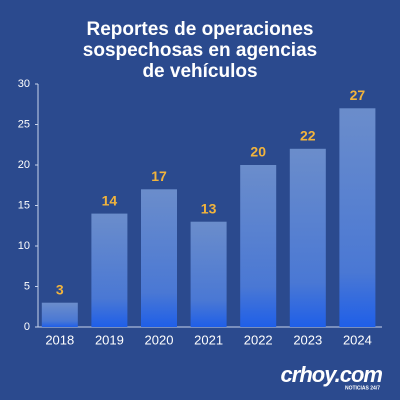 The width and height of the screenshot is (400, 400). I want to click on value-label: 3, so click(60, 289).